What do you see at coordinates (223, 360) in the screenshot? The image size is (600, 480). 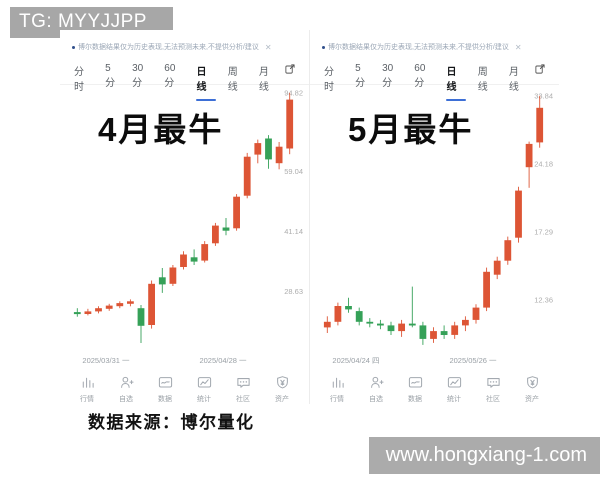 I see `axis-date-end: 2025/04/28 一` at bounding box center [223, 360].